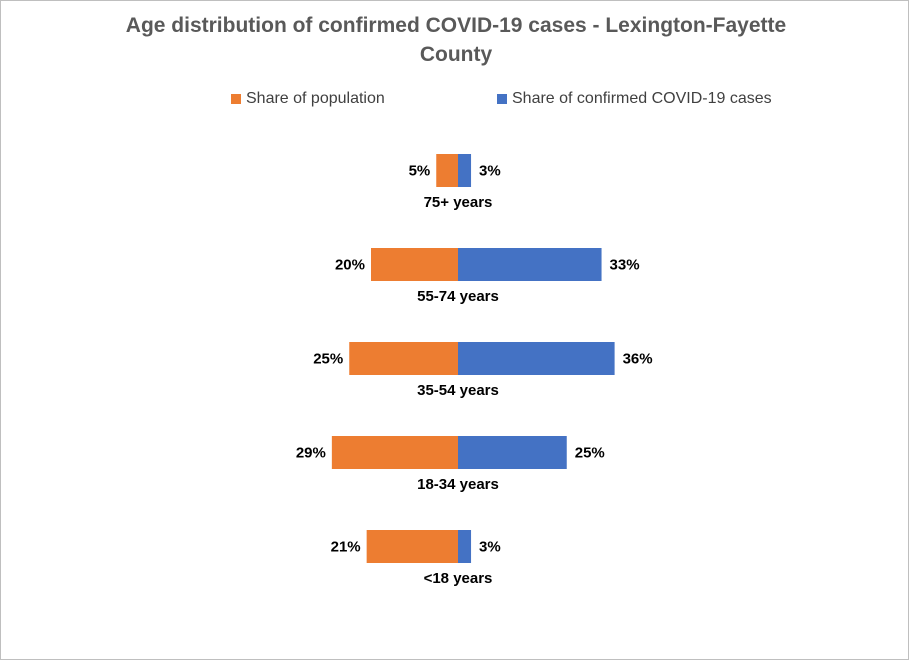 This screenshot has width=909, height=660. What do you see at coordinates (490, 547) in the screenshot?
I see `data-label-cases-4: 3%` at bounding box center [490, 547].